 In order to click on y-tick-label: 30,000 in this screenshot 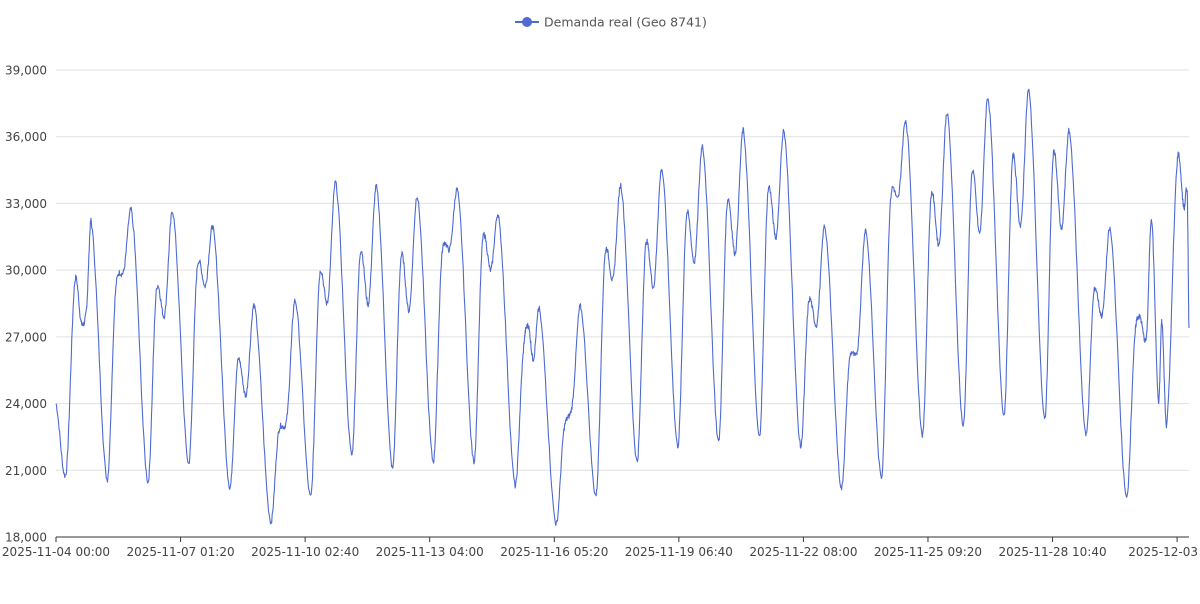, I will do `click(26, 271)`.